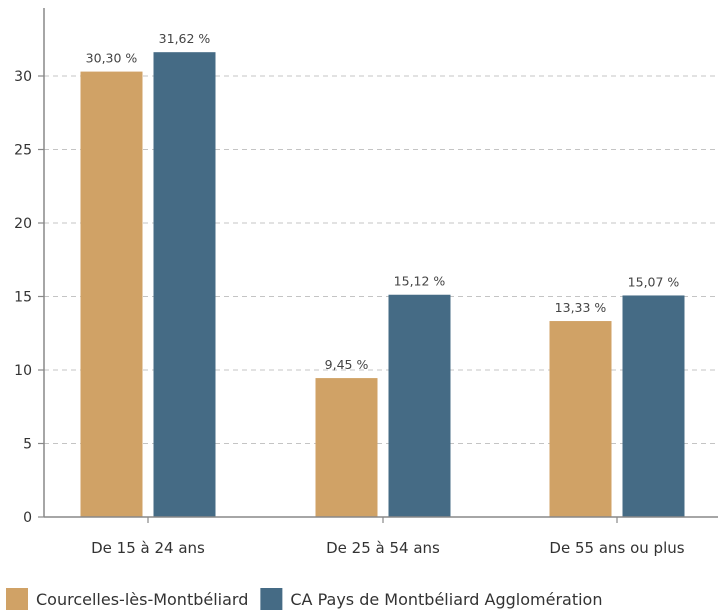 The height and width of the screenshot is (612, 720). What do you see at coordinates (420, 281) in the screenshot?
I see `data-label: 15,12 %` at bounding box center [420, 281].